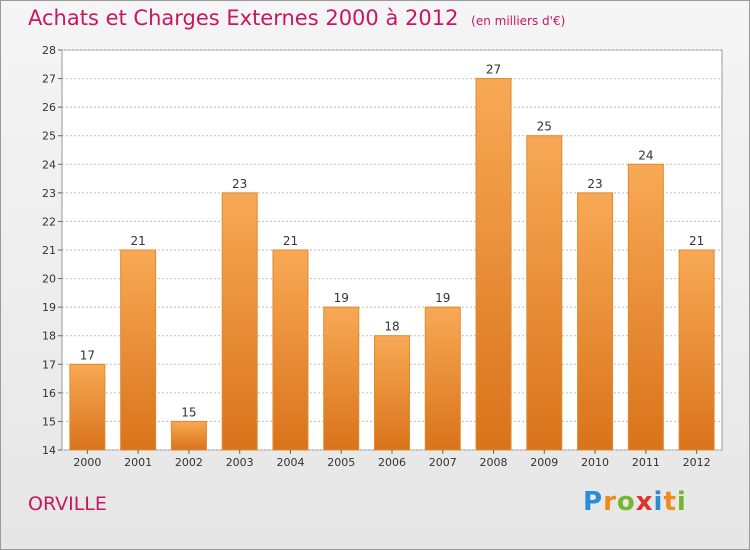 This screenshot has width=750, height=550. What do you see at coordinates (645, 155) in the screenshot?
I see `bar-value-label: 24` at bounding box center [645, 155].